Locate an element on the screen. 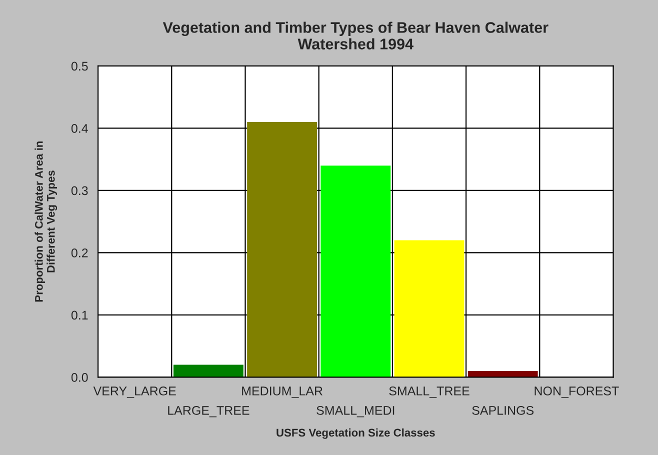  x-tick-label: SMALL_TREE is located at coordinates (429, 392).